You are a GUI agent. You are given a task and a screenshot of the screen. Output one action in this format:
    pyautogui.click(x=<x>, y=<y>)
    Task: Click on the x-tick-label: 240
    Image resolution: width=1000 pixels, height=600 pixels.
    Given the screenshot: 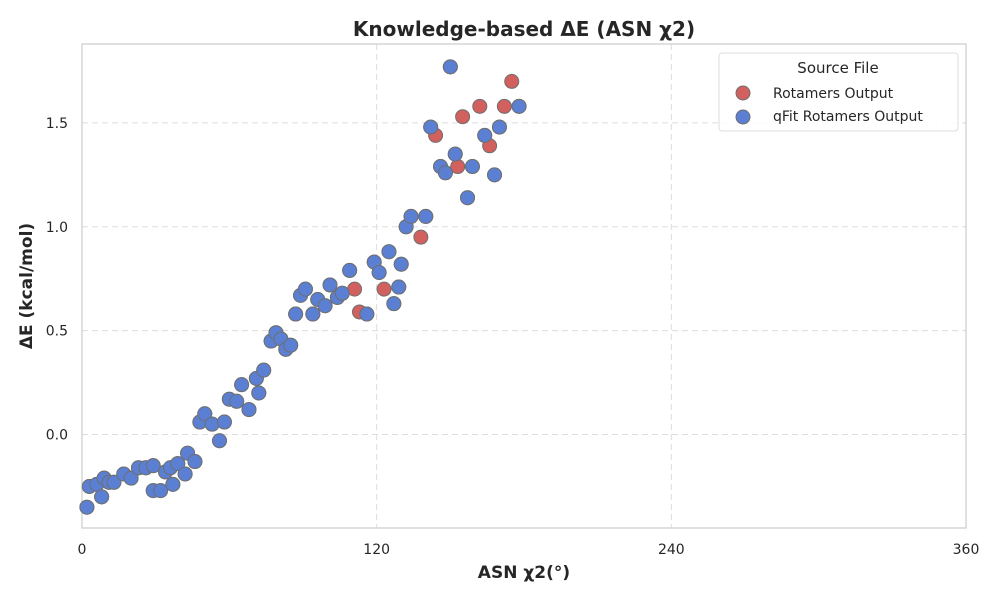 What is the action you would take?
    pyautogui.click(x=671, y=550)
    